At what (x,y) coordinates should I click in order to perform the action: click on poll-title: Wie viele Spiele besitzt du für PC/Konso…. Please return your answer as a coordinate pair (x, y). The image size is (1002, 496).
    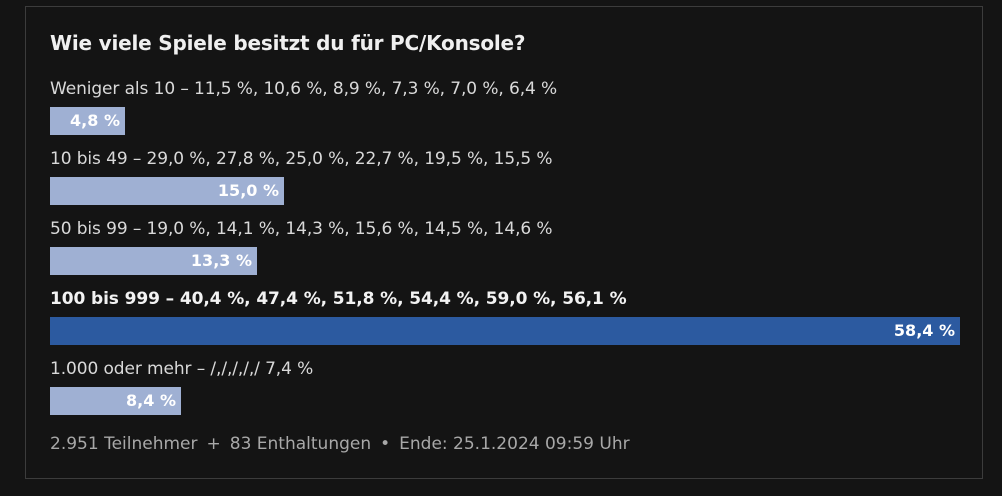
    Looking at the image, I should click on (288, 43).